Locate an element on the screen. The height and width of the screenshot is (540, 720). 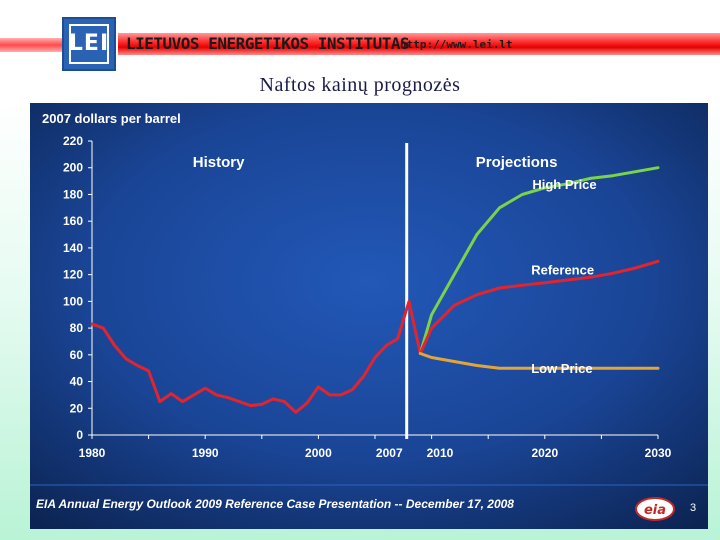
slide-title: Naftos kainų prognozės is located at coordinates (360, 85).